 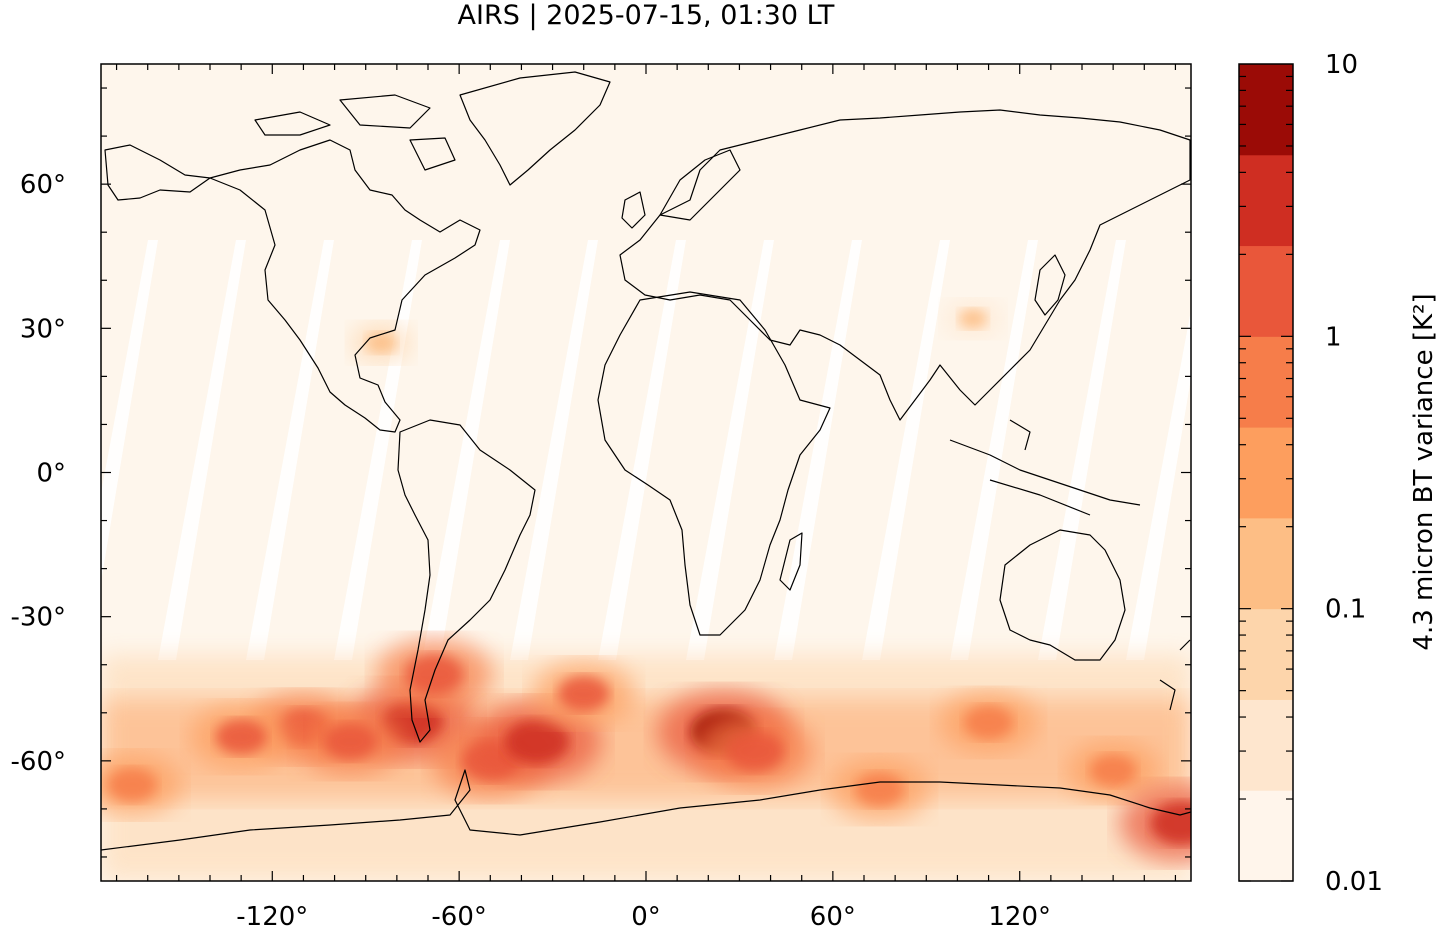 I want to click on y-tick-label: 0°, so click(x=51, y=474).